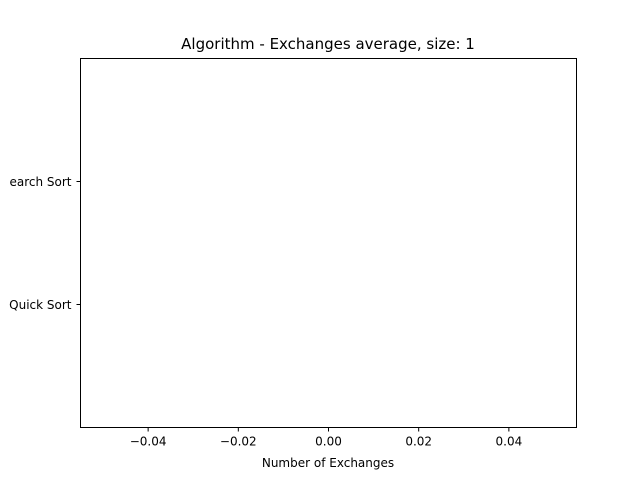 This screenshot has height=480, width=640. Describe the element at coordinates (509, 442) in the screenshot. I see `x-tick-label: 0.04` at that location.